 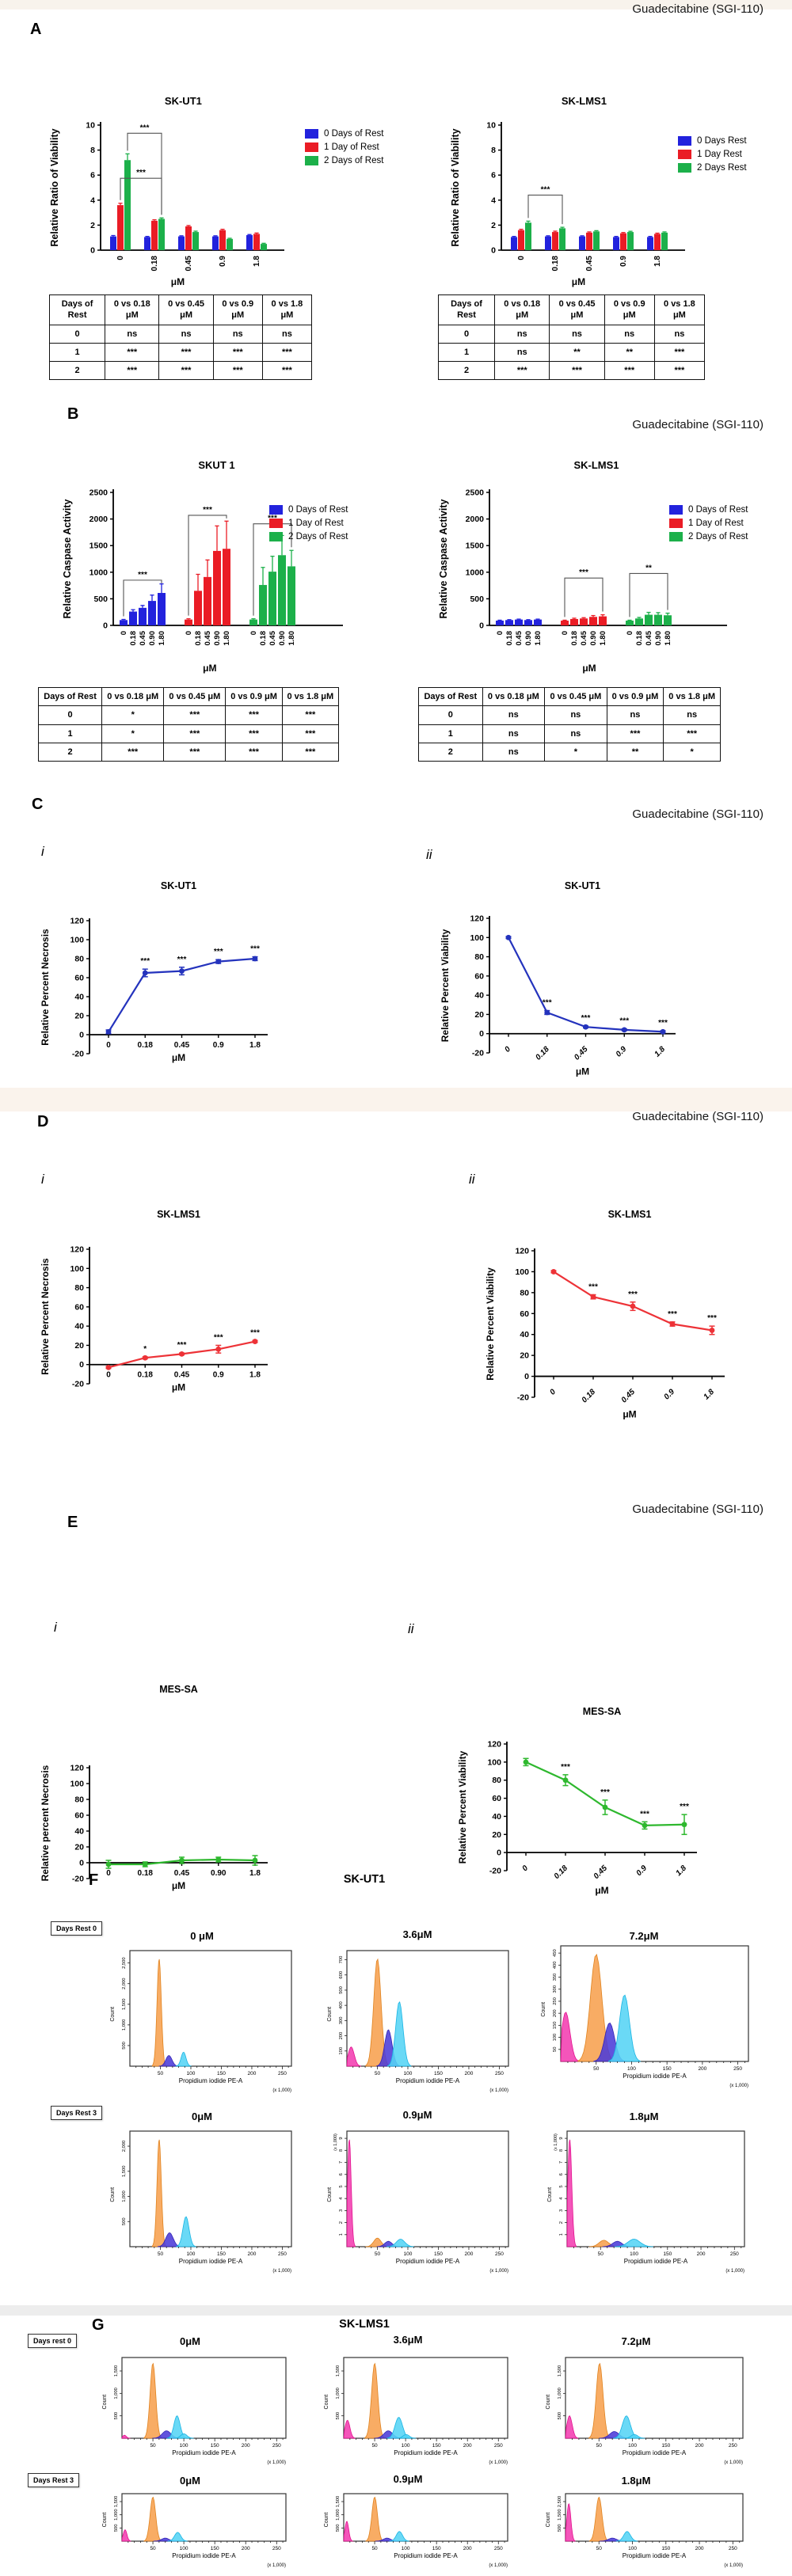 What do you see at coordinates (712, 141) in the screenshot?
I see `legend-item: 0 Days Rest` at bounding box center [712, 141].